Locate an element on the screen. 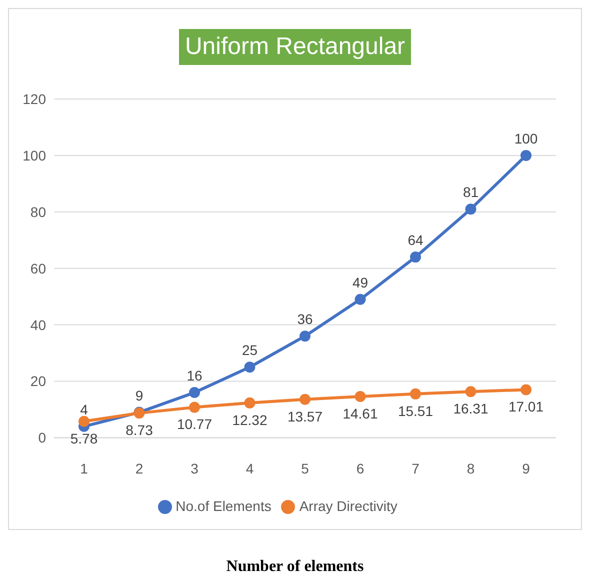  y-tick-label: 80 is located at coordinates (38, 212).